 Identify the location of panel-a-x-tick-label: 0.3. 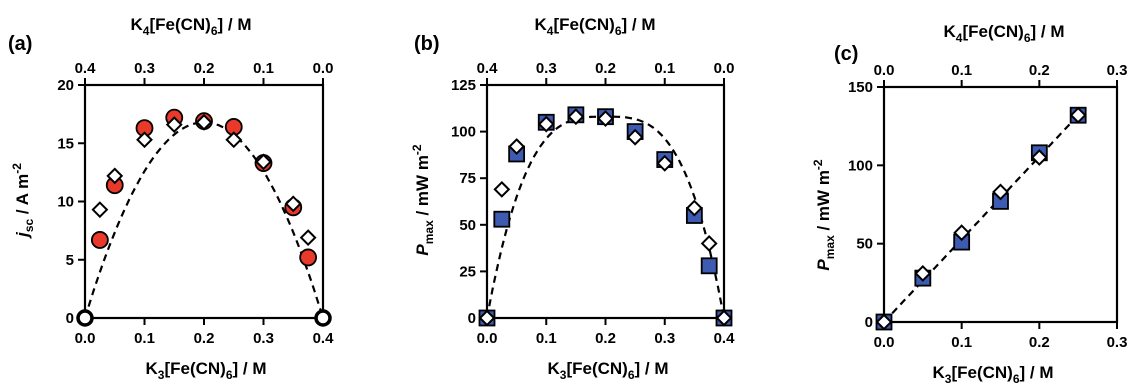
(263, 338).